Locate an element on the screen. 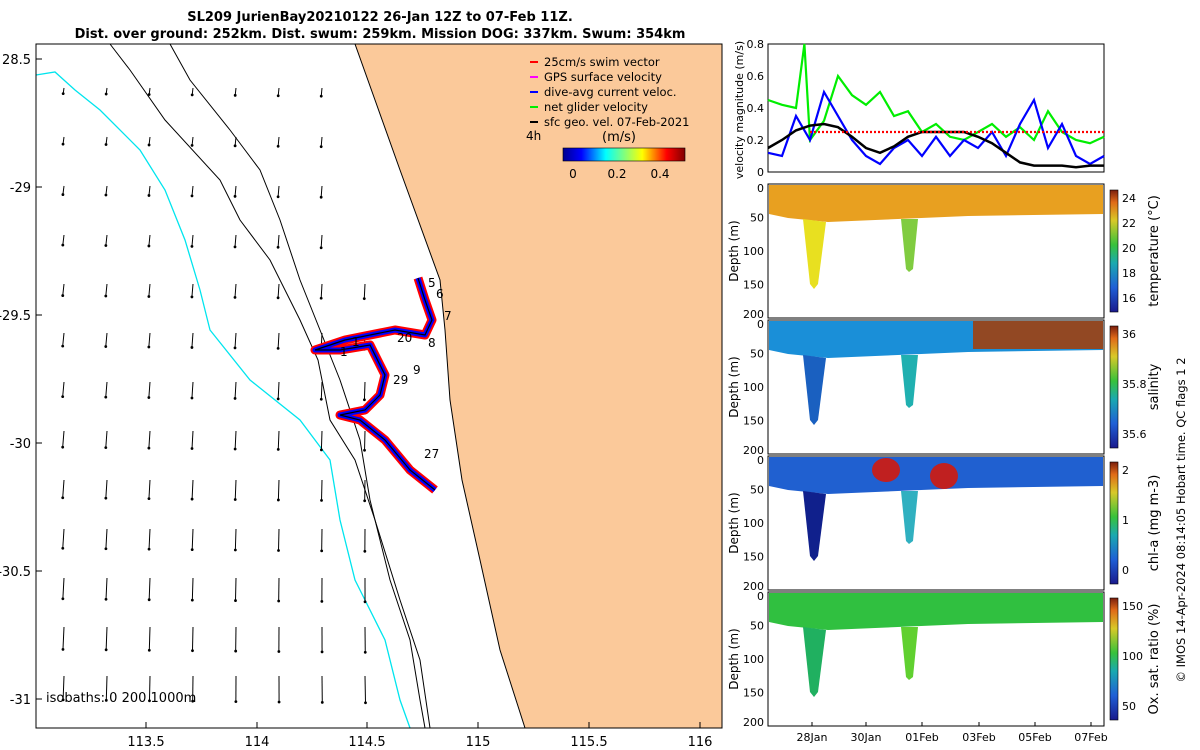  velocity-y-tick: 0.4 is located at coordinates (756, 108).